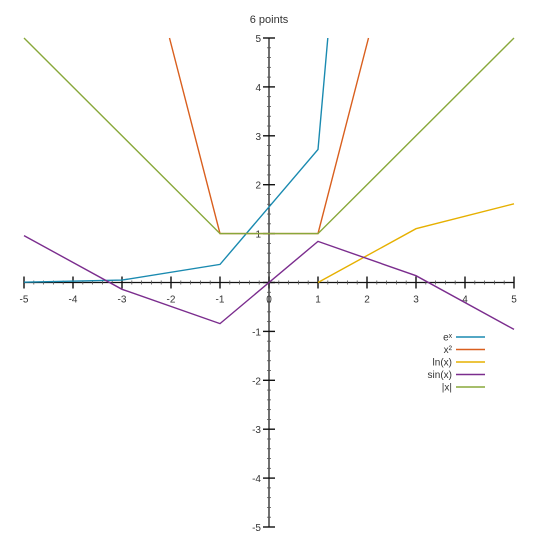 This screenshot has width=540, height=540. What do you see at coordinates (440, 375) in the screenshot?
I see `legend-label: sin(x)` at bounding box center [440, 375].